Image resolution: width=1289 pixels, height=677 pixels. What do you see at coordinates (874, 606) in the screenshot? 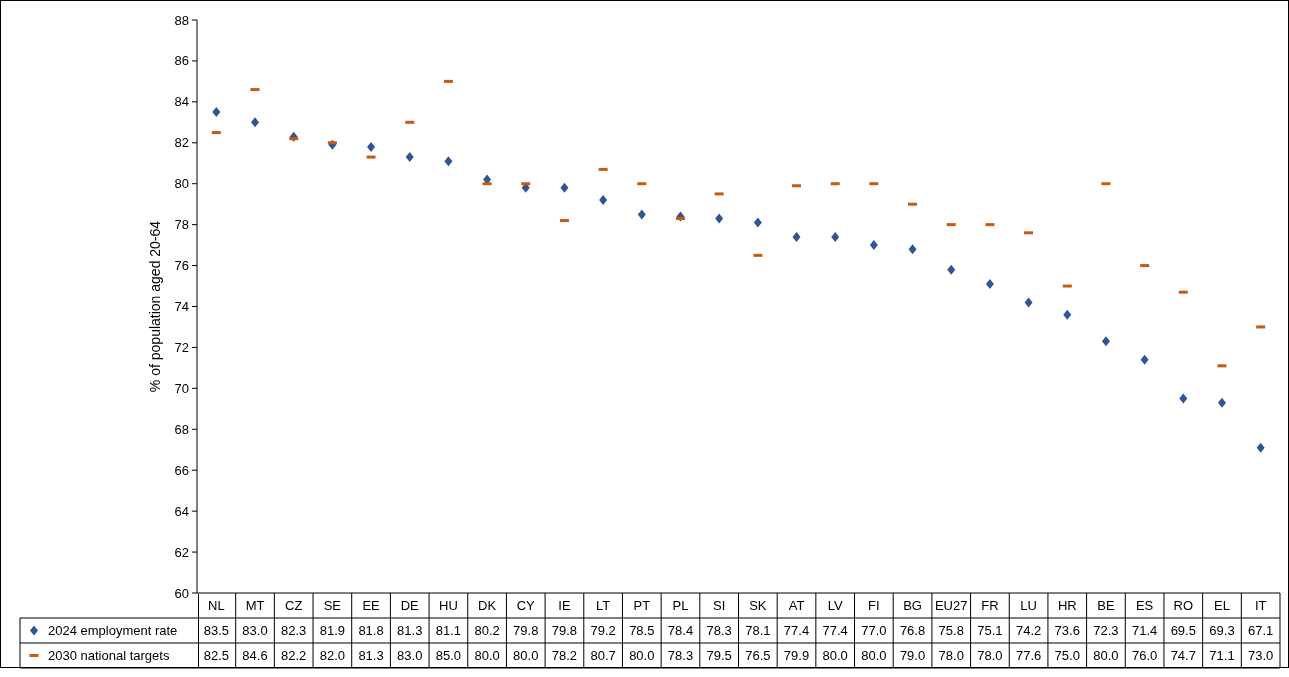
I see `x-tick-label: FI` at bounding box center [874, 606].